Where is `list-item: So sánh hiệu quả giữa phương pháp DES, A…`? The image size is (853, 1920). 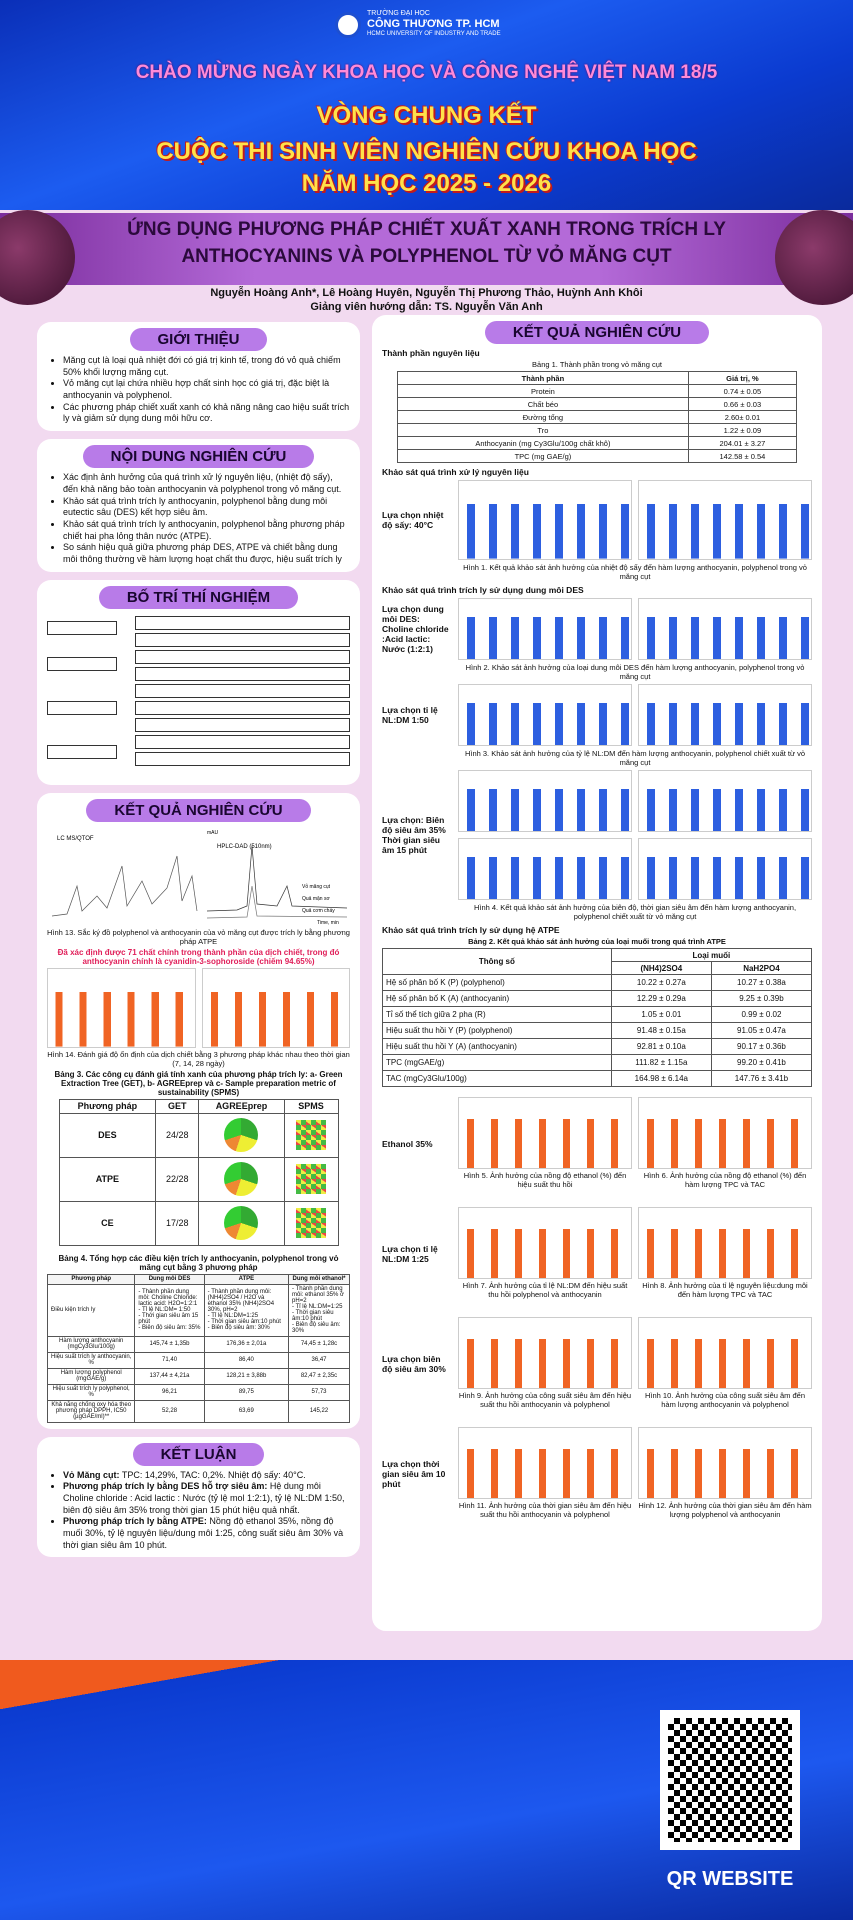
list-item: So sánh hiệu quả giữa phương pháp DES, A… is located at coordinates (206, 553).